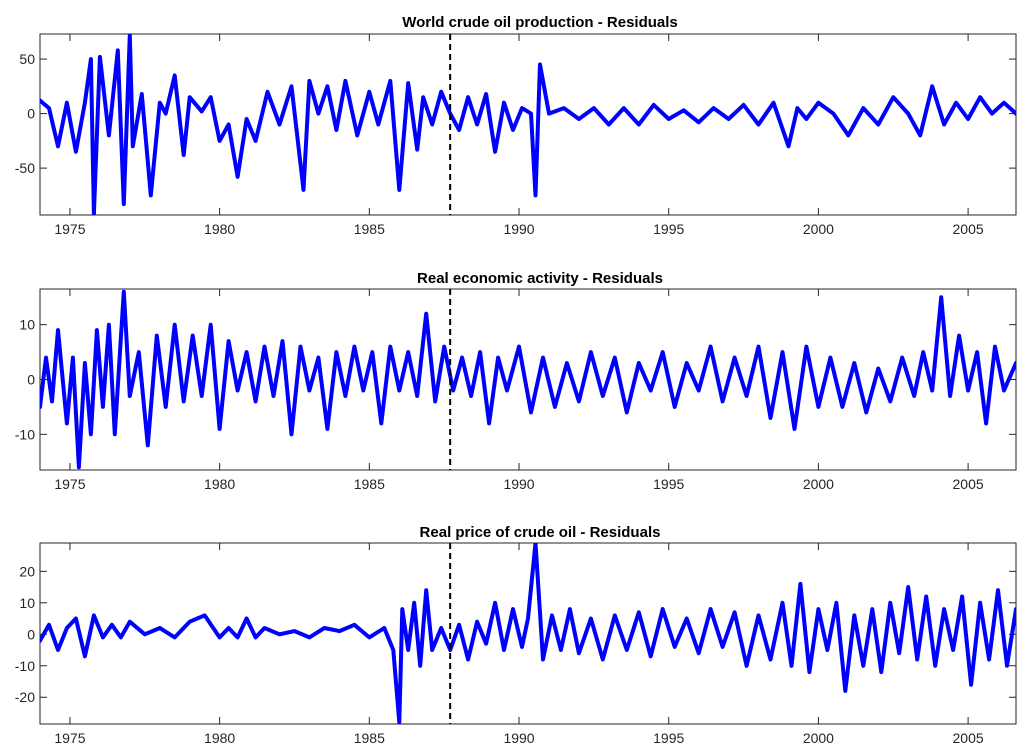  What do you see at coordinates (540, 278) in the screenshot?
I see `chart-title: Real economic activity - Residuals` at bounding box center [540, 278].